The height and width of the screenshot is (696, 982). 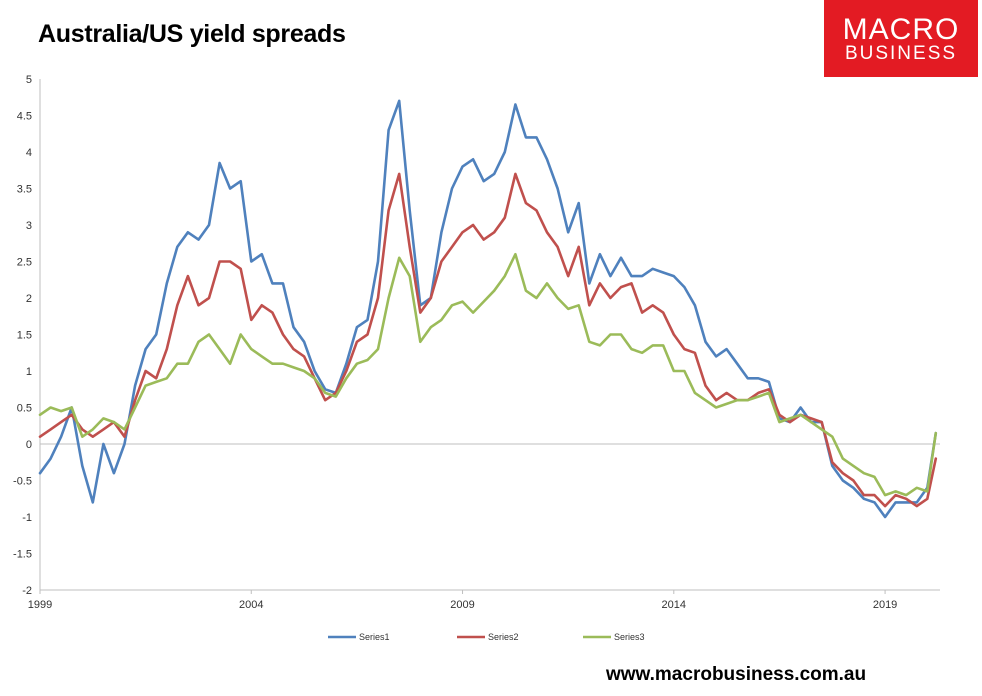 What do you see at coordinates (29, 299) in the screenshot?
I see `y-tick-label: 2` at bounding box center [29, 299].